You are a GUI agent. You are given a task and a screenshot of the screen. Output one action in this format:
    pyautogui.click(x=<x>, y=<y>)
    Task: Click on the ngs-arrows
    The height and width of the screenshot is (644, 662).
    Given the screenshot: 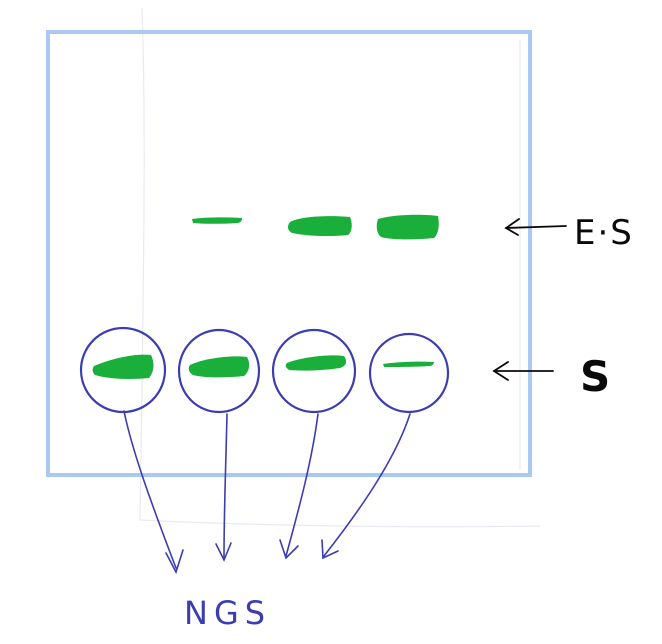 What is the action you would take?
    pyautogui.click(x=267, y=492)
    